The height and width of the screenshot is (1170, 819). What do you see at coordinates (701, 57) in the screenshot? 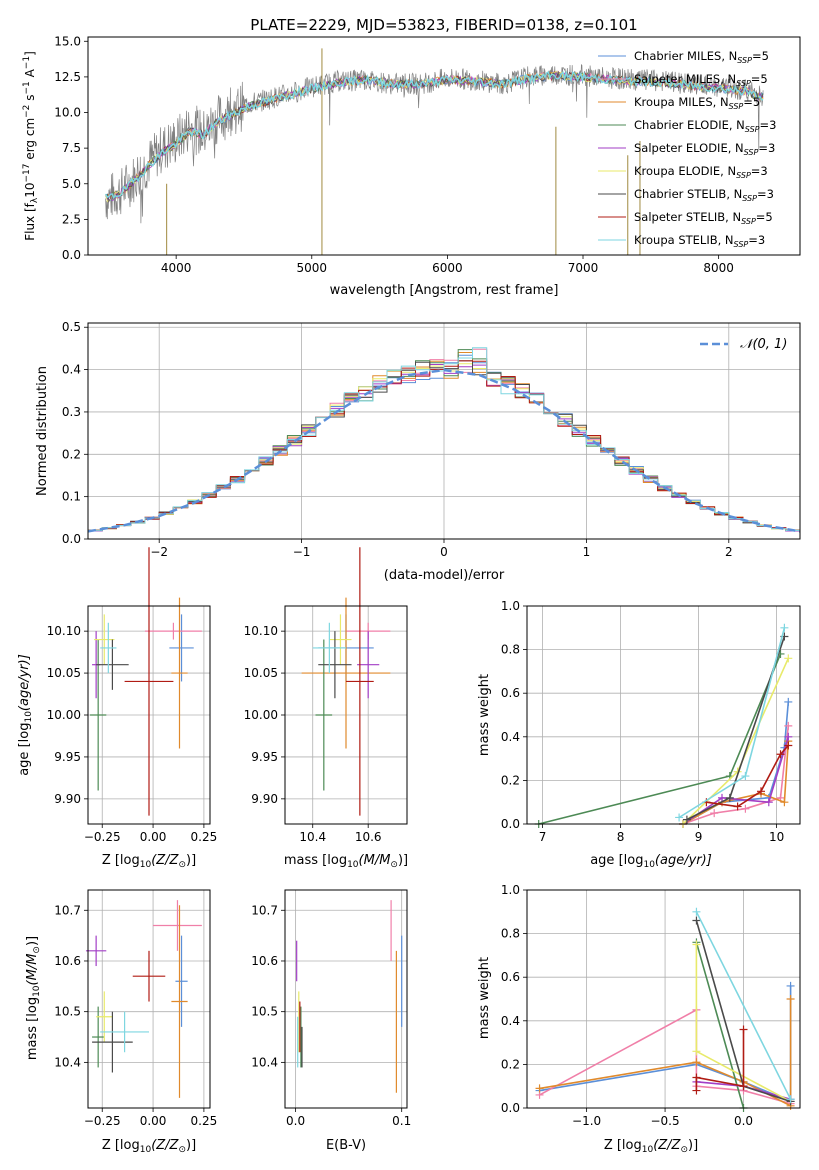
I see `spectrum-legend-label: Chabrier MILES, NSSP=5` at bounding box center [701, 57].